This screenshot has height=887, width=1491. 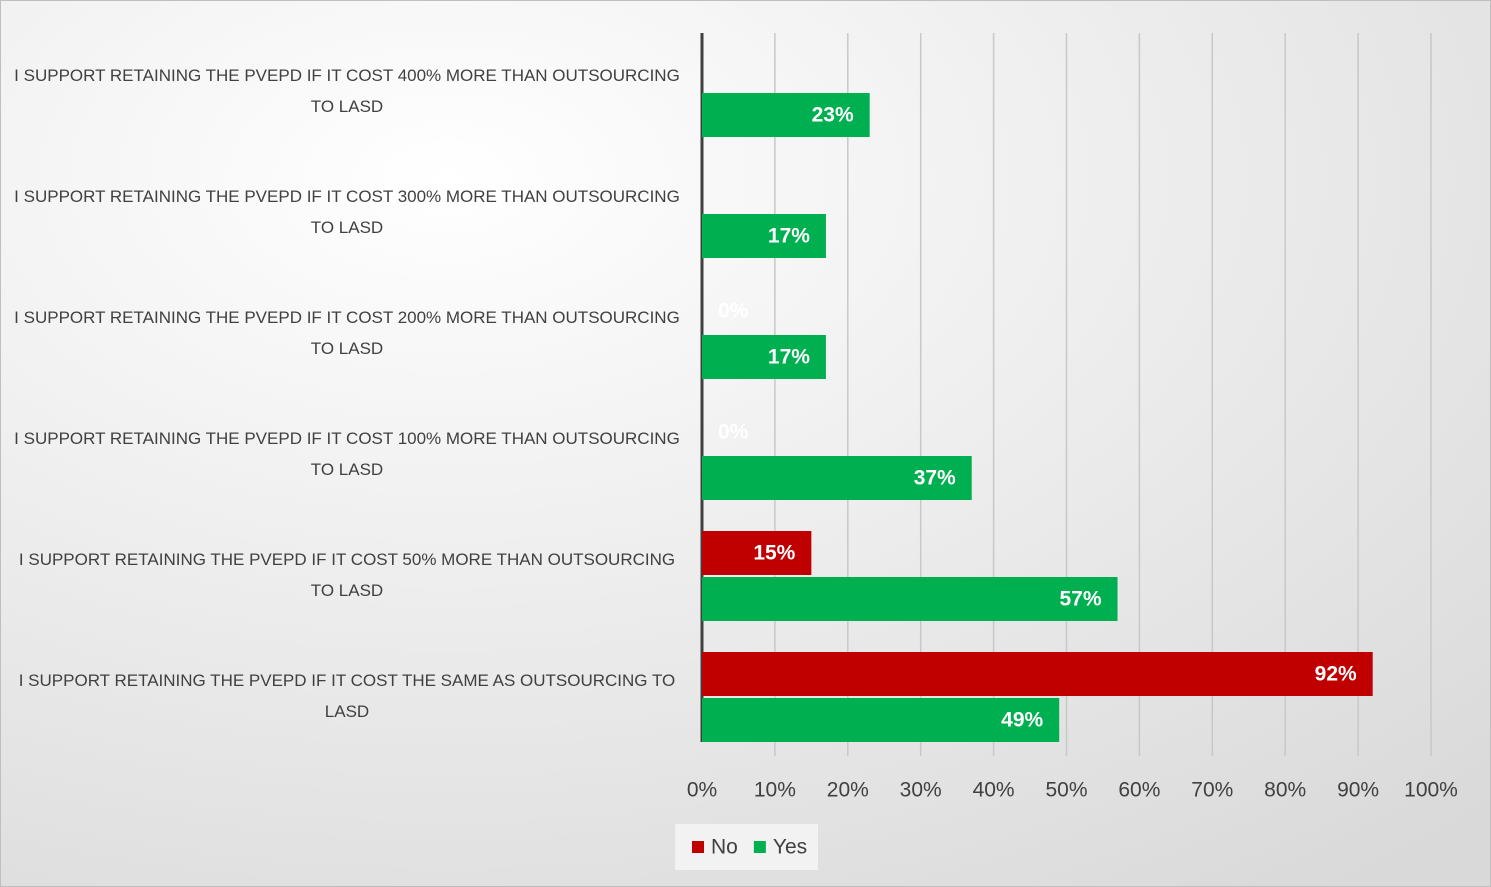 I want to click on x-tick-label: 100%, so click(x=1431, y=790).